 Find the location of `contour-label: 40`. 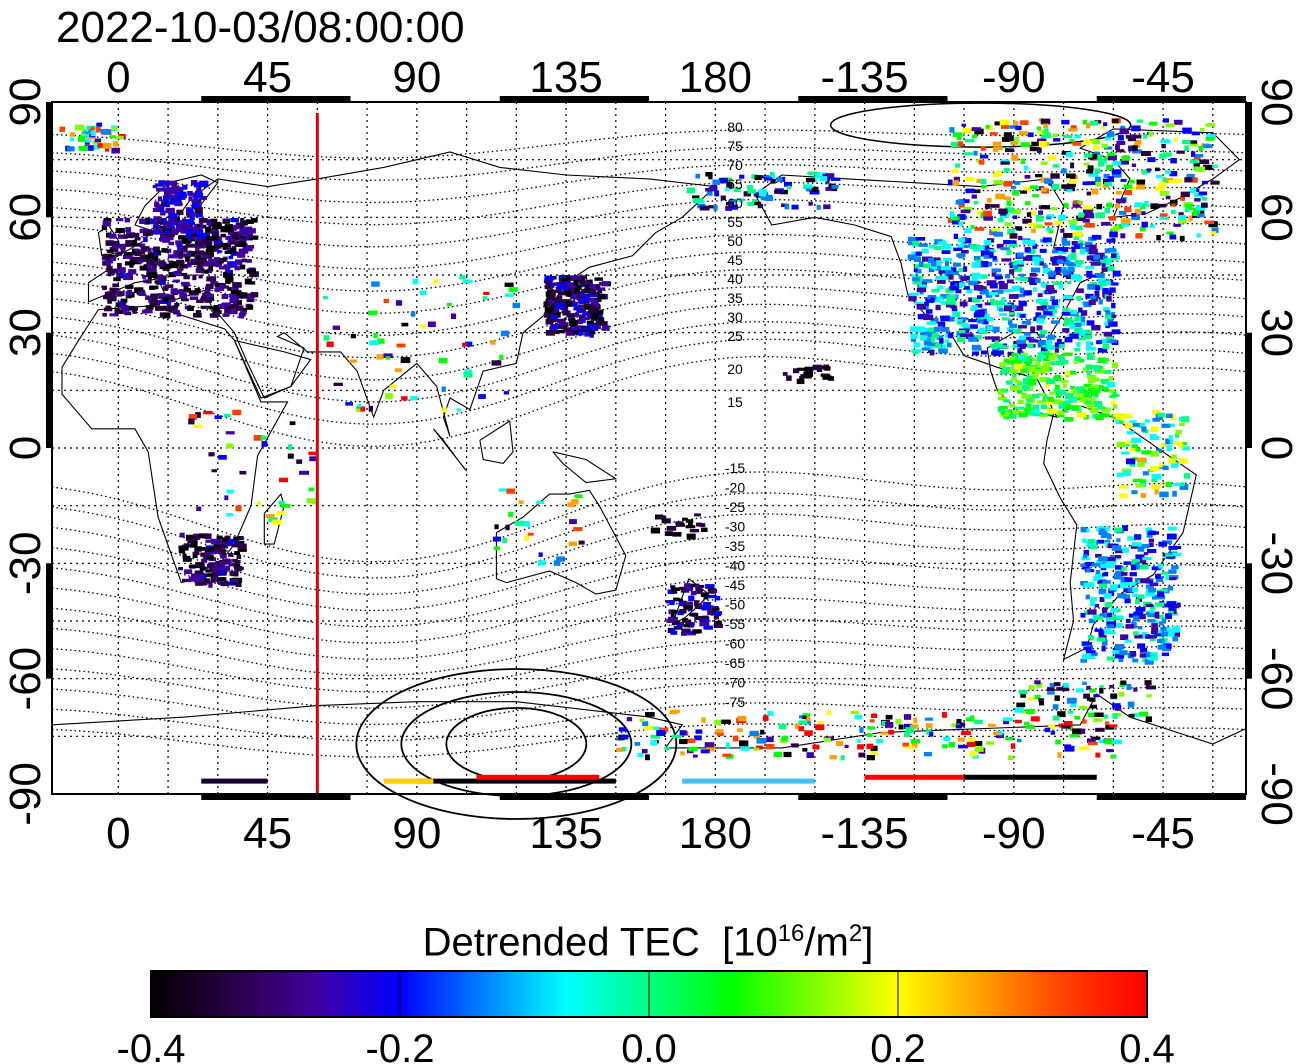

contour-label: 40 is located at coordinates (735, 279).